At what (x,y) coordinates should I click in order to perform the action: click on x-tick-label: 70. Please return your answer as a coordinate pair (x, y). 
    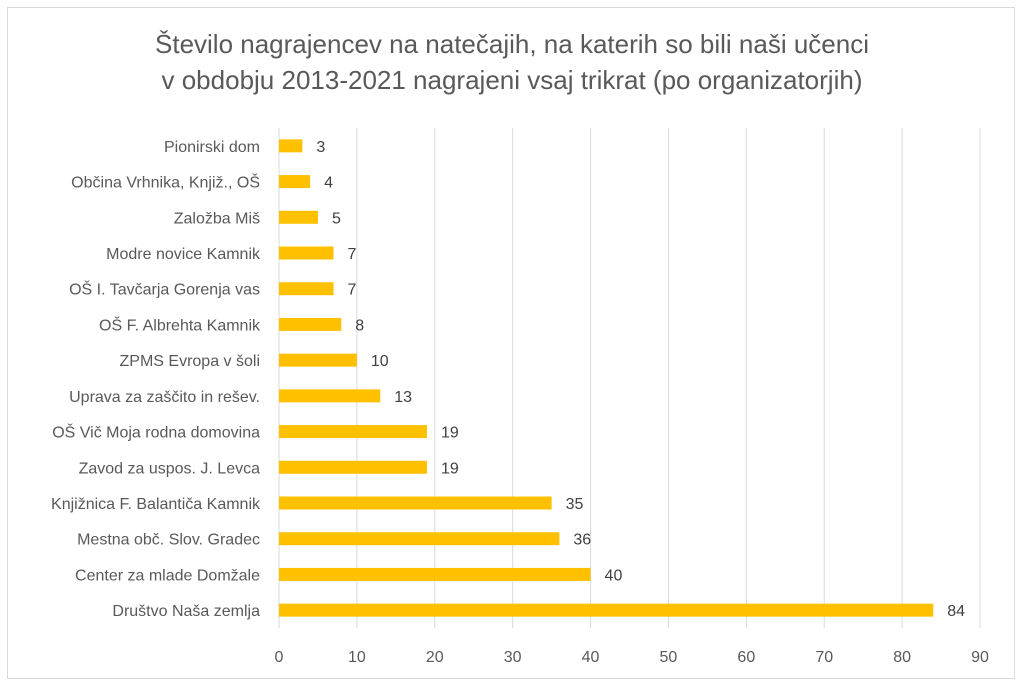
    Looking at the image, I should click on (824, 657).